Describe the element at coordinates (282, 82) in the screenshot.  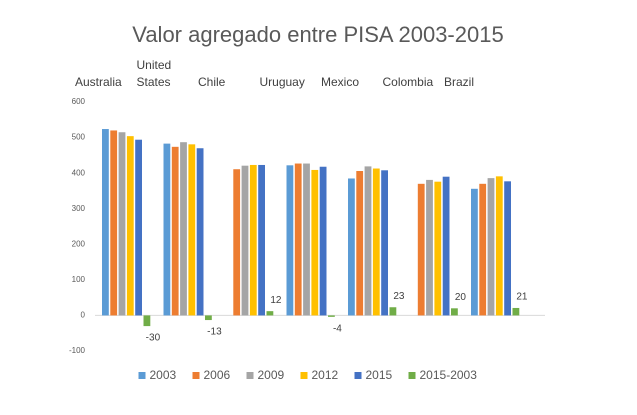
I see `category-label: Uruguay` at that location.